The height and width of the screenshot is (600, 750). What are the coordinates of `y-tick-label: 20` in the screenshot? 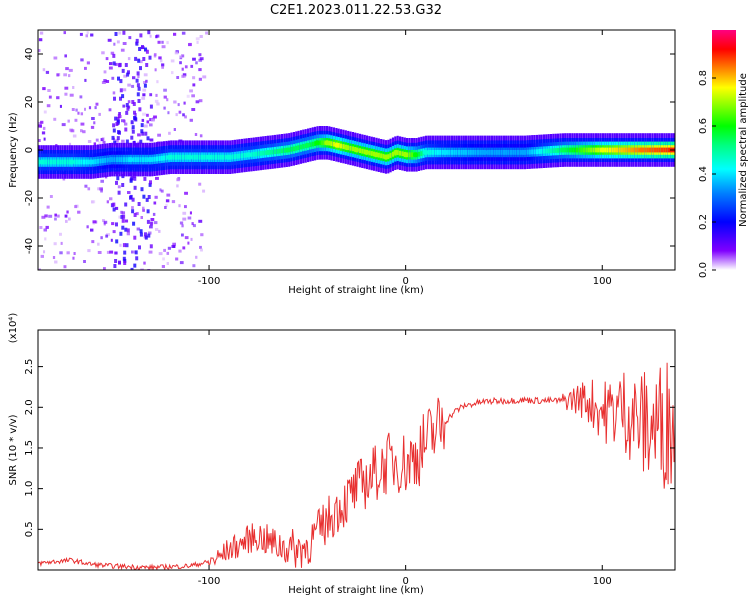 It's located at (29, 102).